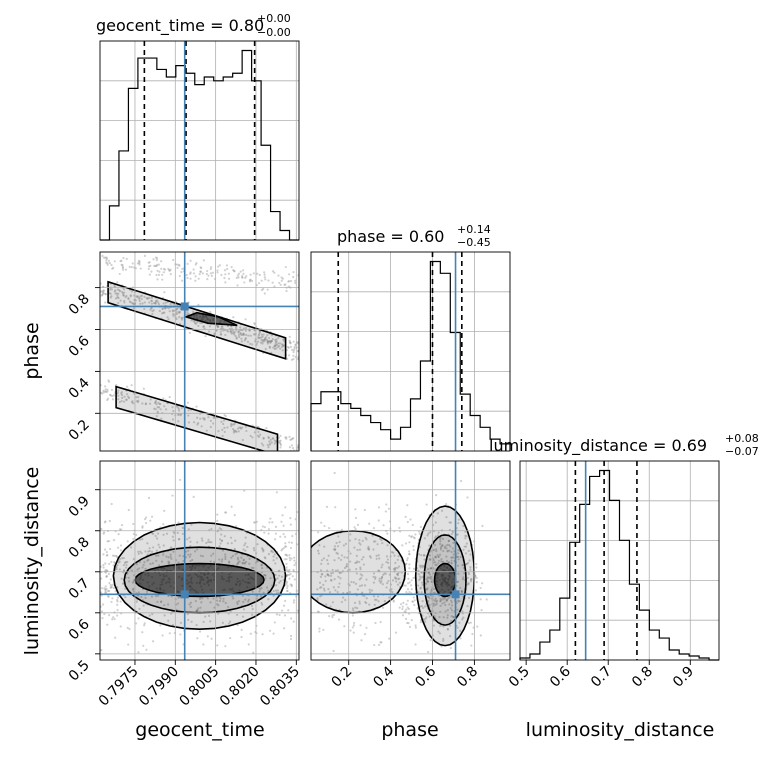  Describe the element at coordinates (399, 562) in the screenshot. I see `panel-2d-luminosity-distance-vs-phase` at that location.